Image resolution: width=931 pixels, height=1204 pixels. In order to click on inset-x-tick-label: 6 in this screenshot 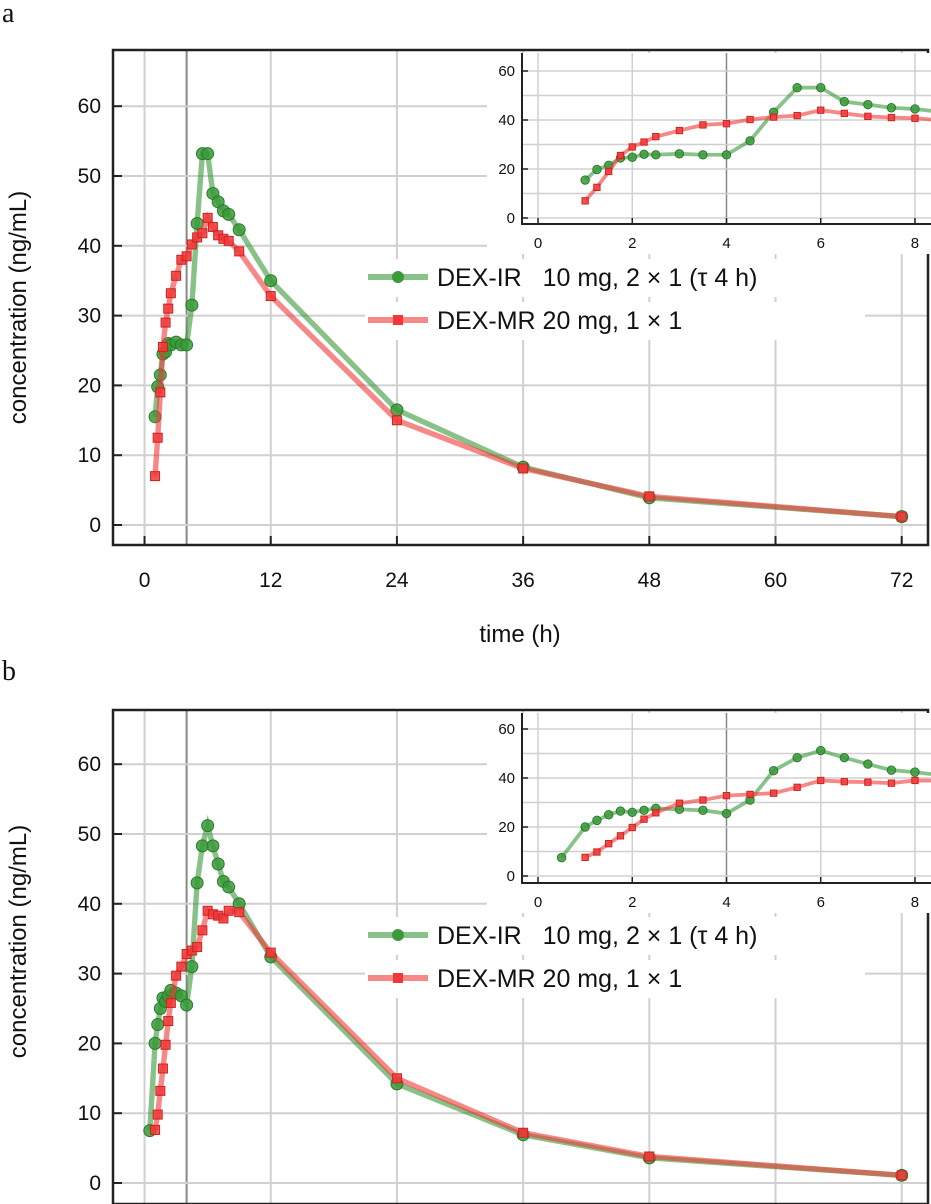, I will do `click(821, 243)`.